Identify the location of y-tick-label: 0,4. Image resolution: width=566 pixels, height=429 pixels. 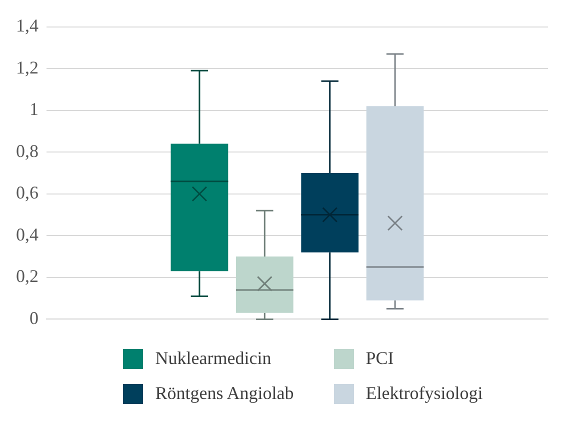
(27, 234).